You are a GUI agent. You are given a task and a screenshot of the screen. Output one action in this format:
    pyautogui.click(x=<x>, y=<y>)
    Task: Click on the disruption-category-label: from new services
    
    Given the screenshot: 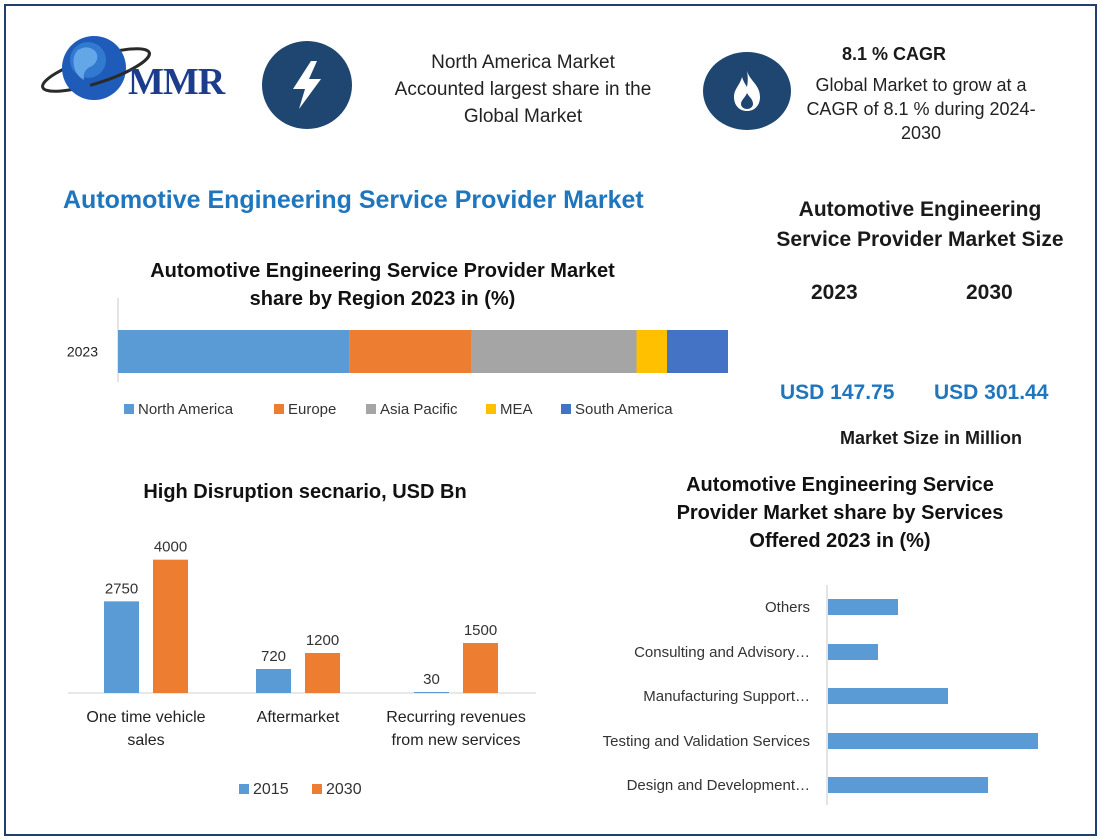 What is the action you would take?
    pyautogui.click(x=456, y=740)
    